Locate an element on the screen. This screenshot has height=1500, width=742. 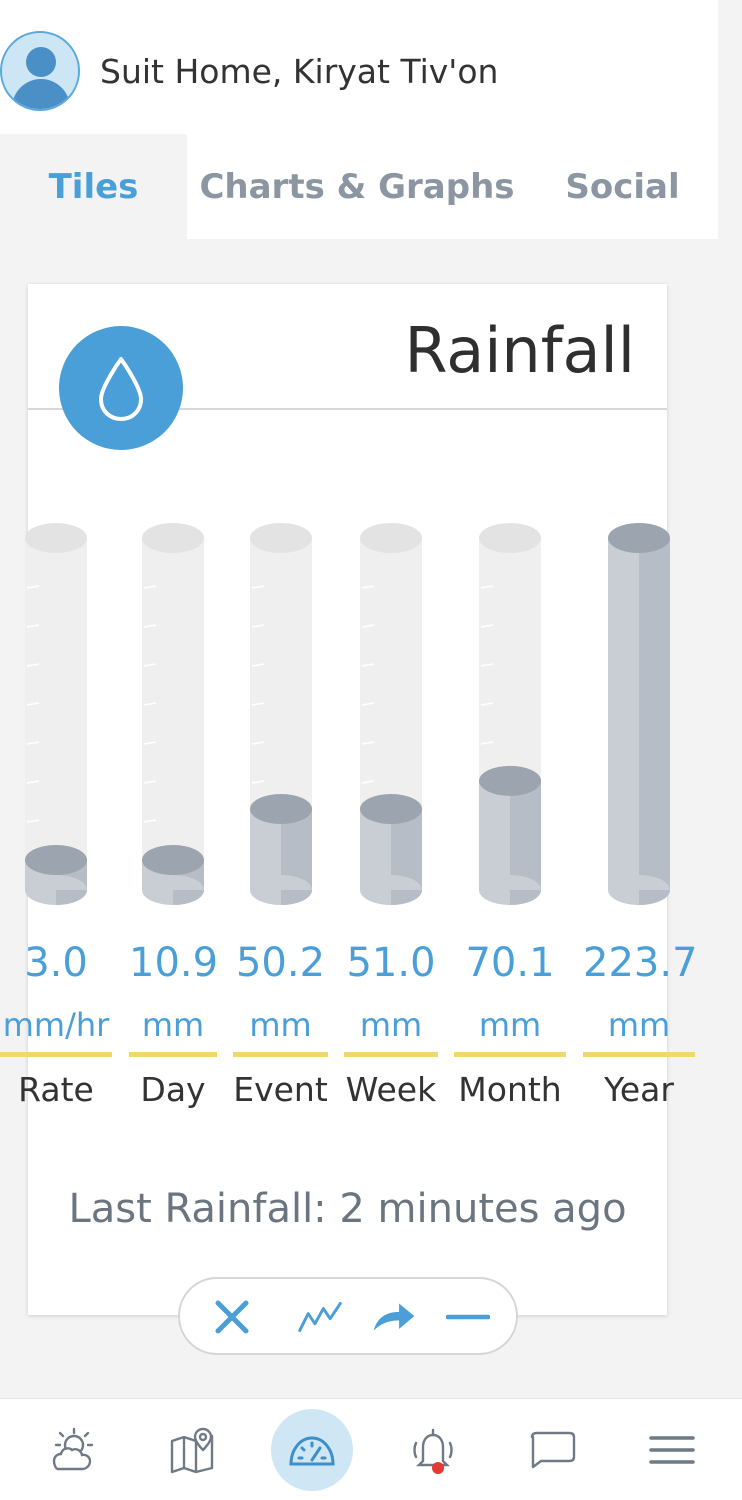
gauge-fill-shade-month is located at coordinates (525, 835).